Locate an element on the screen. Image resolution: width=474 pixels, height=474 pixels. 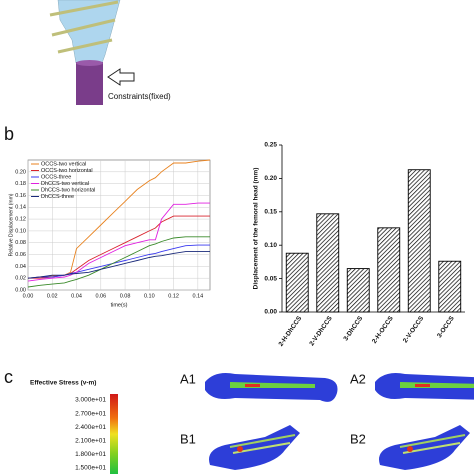
view-label: A2 is located at coordinates (358, 378).